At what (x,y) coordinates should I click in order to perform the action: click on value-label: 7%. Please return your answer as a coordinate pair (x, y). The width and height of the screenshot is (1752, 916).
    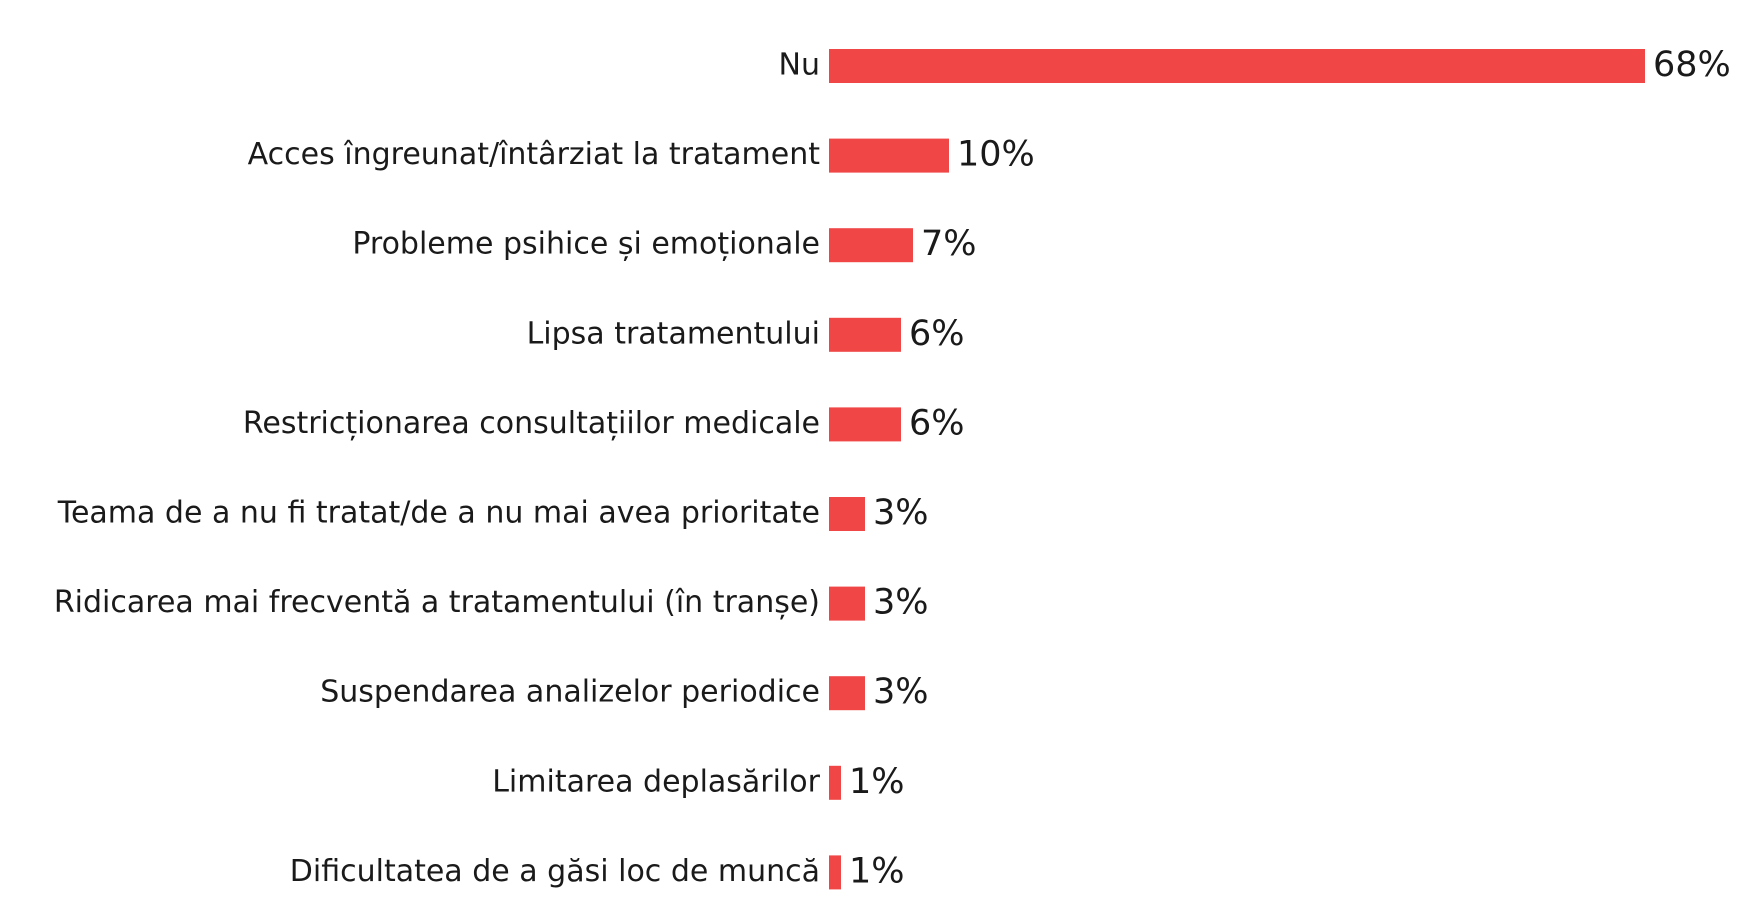
    Looking at the image, I should click on (949, 244).